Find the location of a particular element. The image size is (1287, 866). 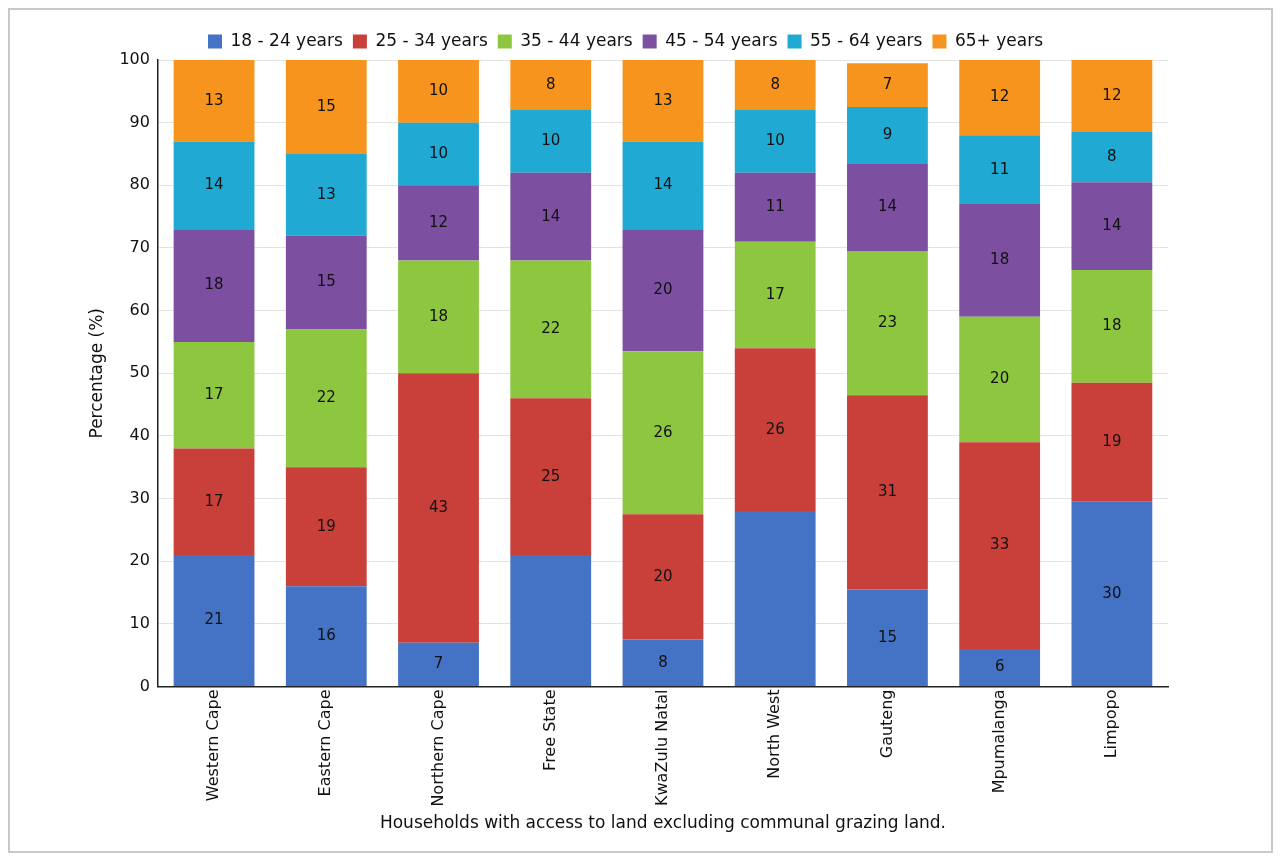

x-tick-label: Free State is located at coordinates (549, 730).